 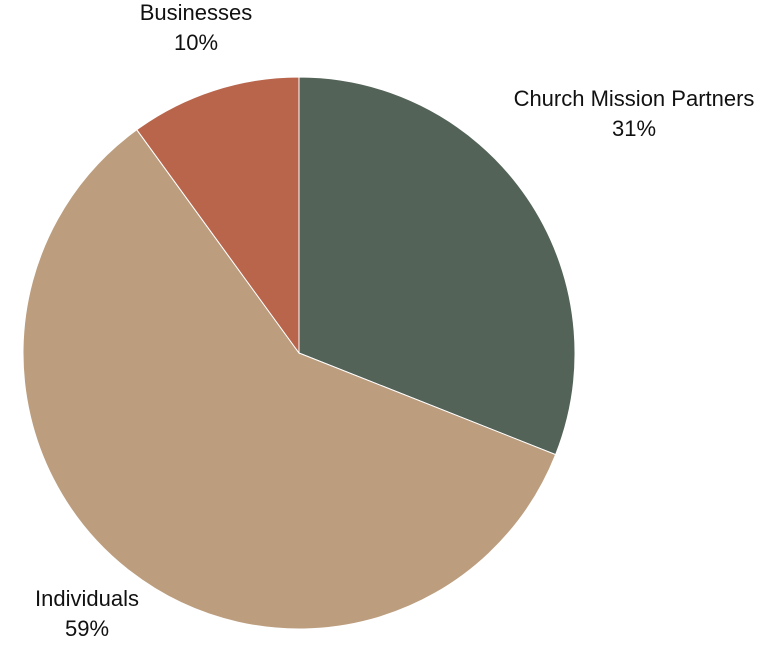 I want to click on slice-value-businesses: 10%, so click(x=196, y=42).